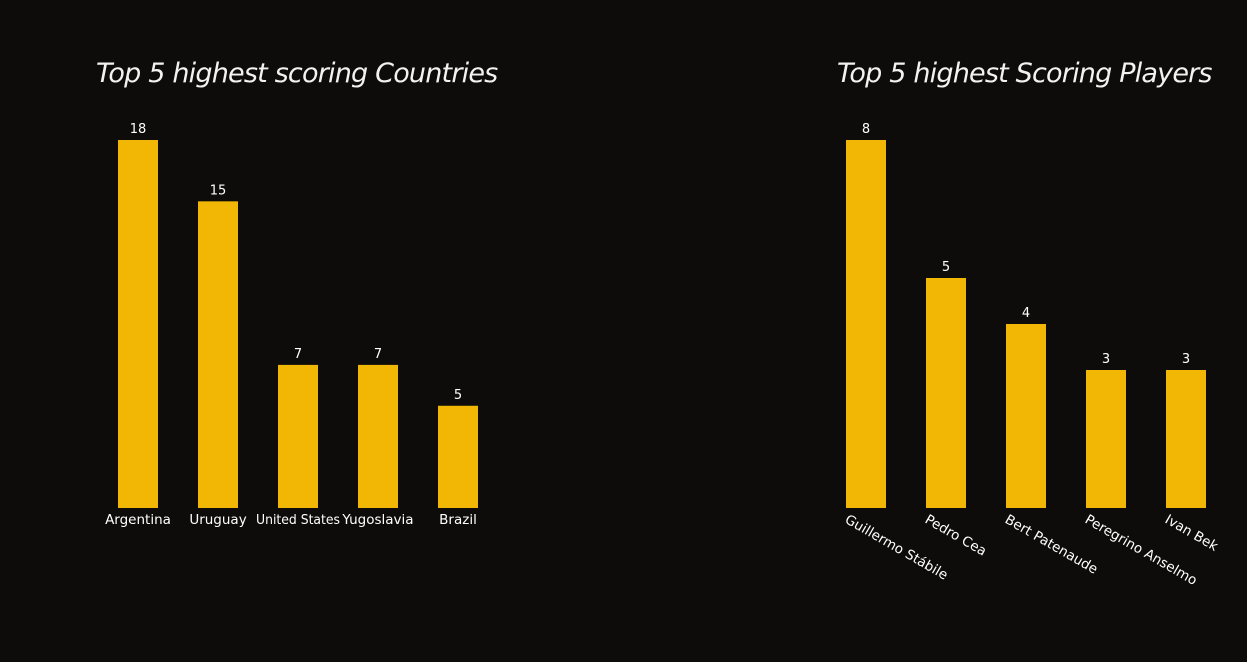 Image resolution: width=1247 pixels, height=662 pixels. Describe the element at coordinates (1026, 313) in the screenshot. I see `data-label: 4` at that location.